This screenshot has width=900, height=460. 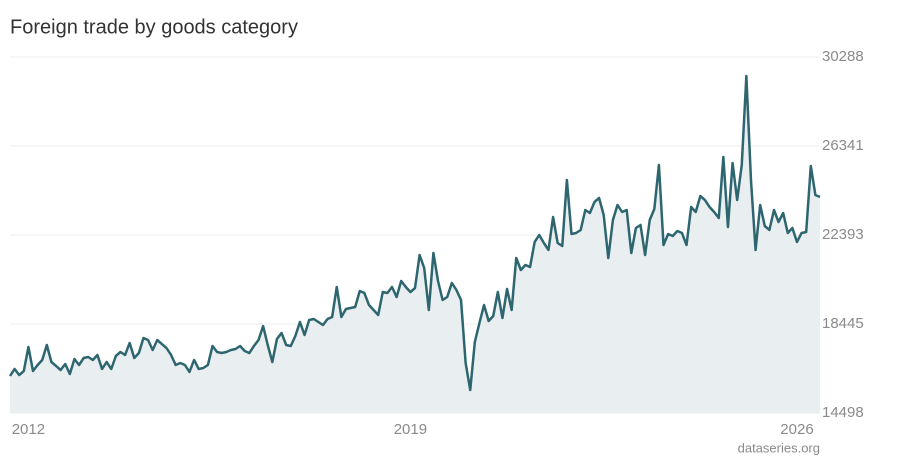 What do you see at coordinates (28, 429) in the screenshot?
I see `x-tick-label: 2012` at bounding box center [28, 429].